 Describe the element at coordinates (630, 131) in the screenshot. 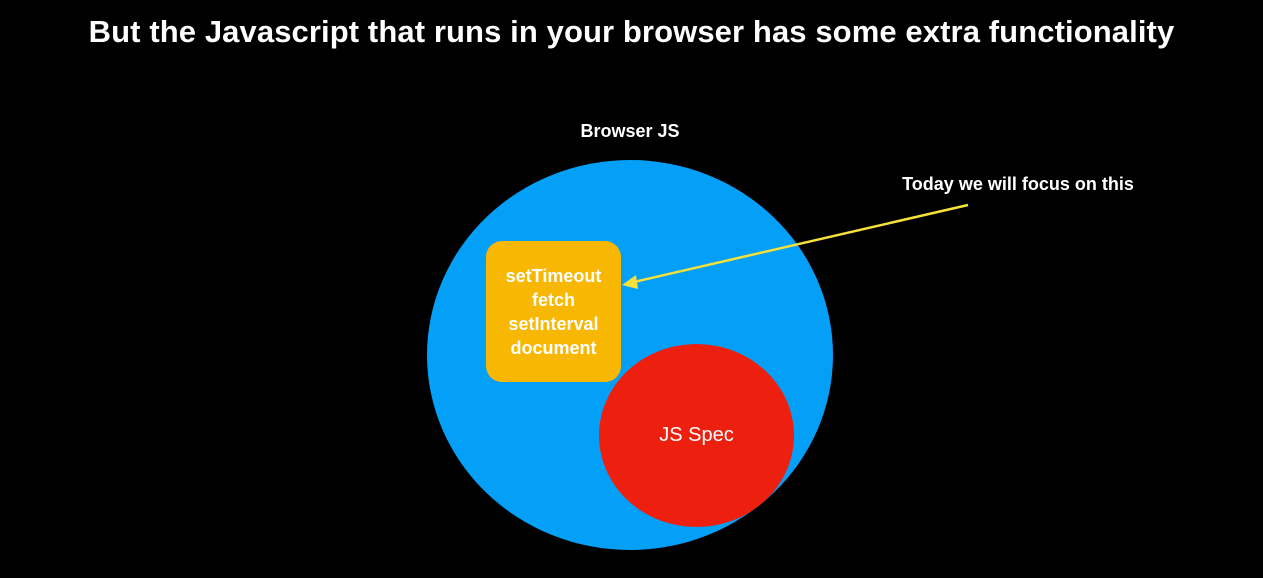

I see `browser-js-label: Browser JS` at that location.